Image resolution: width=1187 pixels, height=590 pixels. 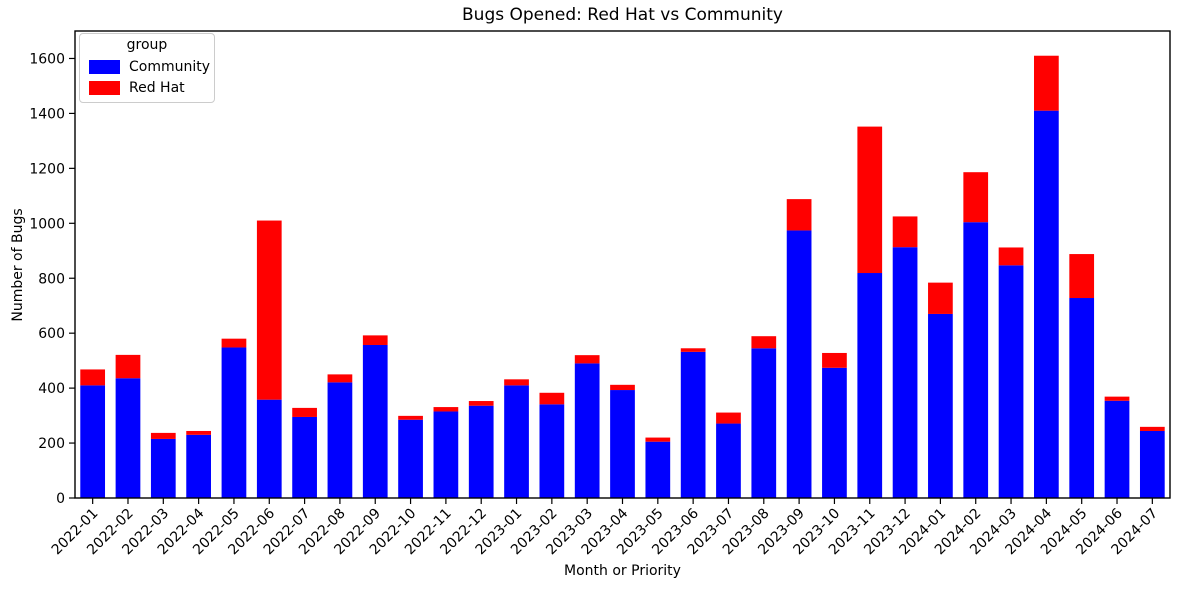 I want to click on legend-title: group, so click(x=147, y=45).